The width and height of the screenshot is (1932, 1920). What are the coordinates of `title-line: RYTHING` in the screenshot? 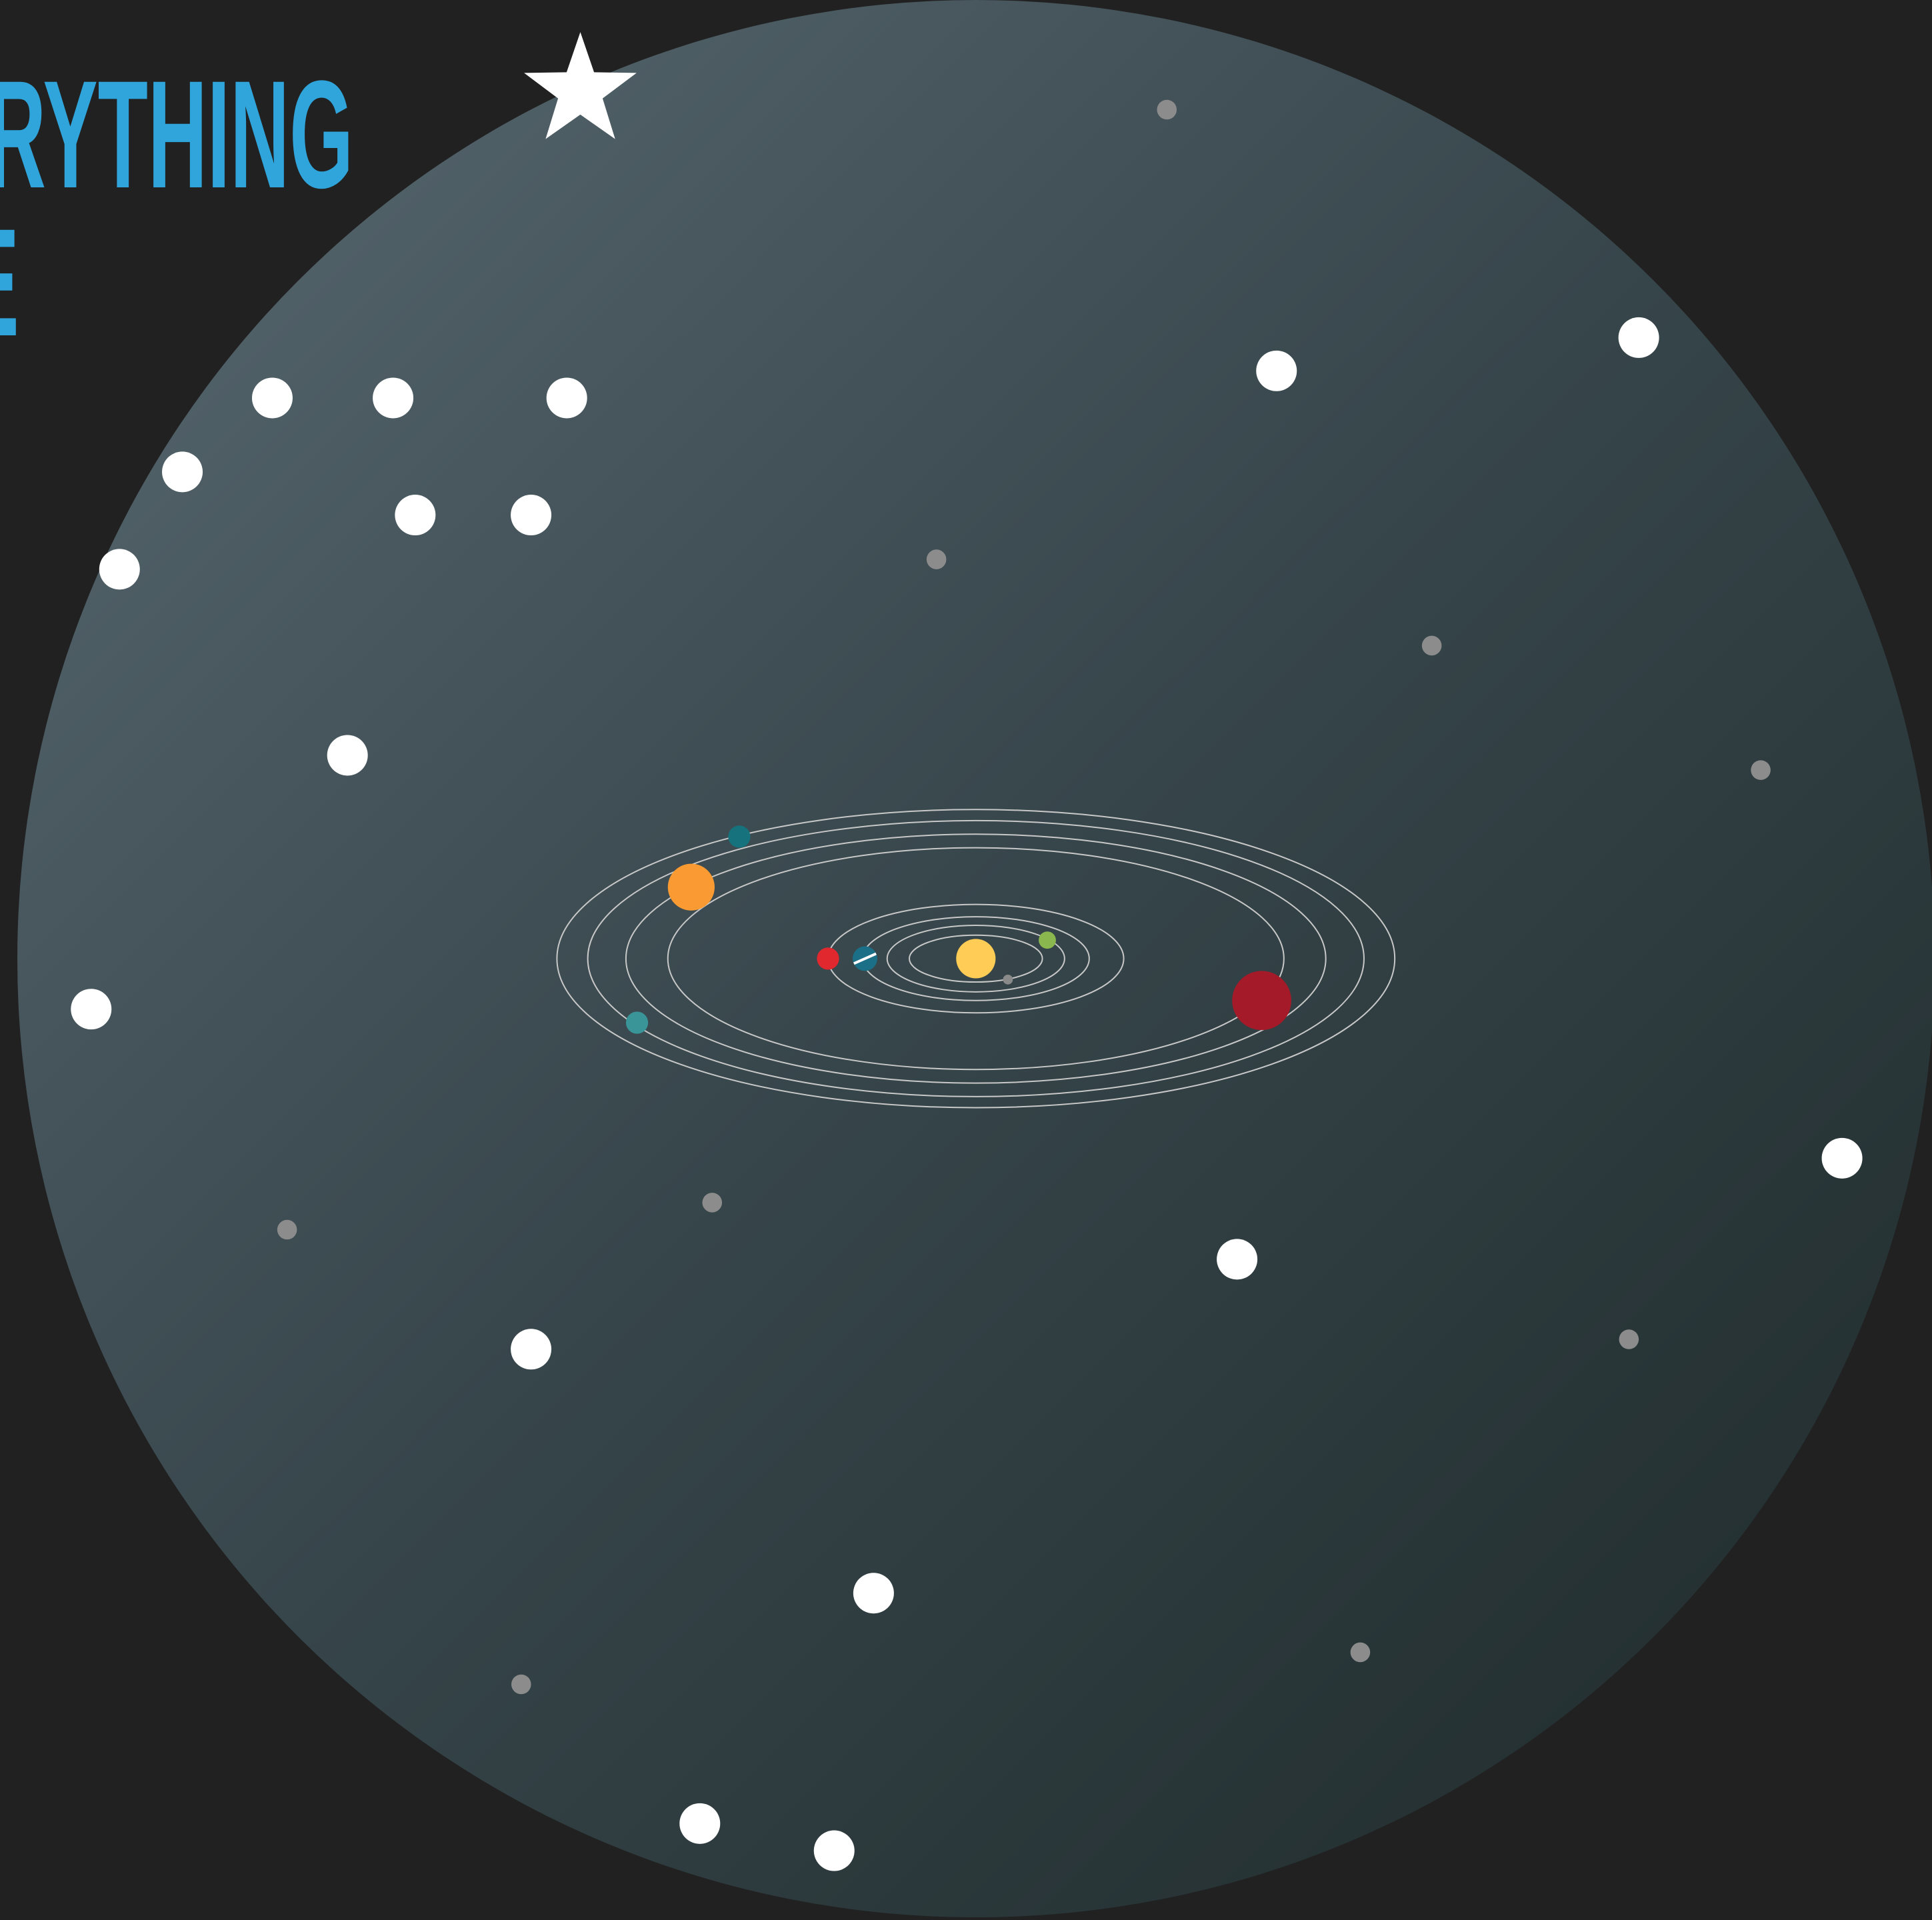 It's located at (176, 134).